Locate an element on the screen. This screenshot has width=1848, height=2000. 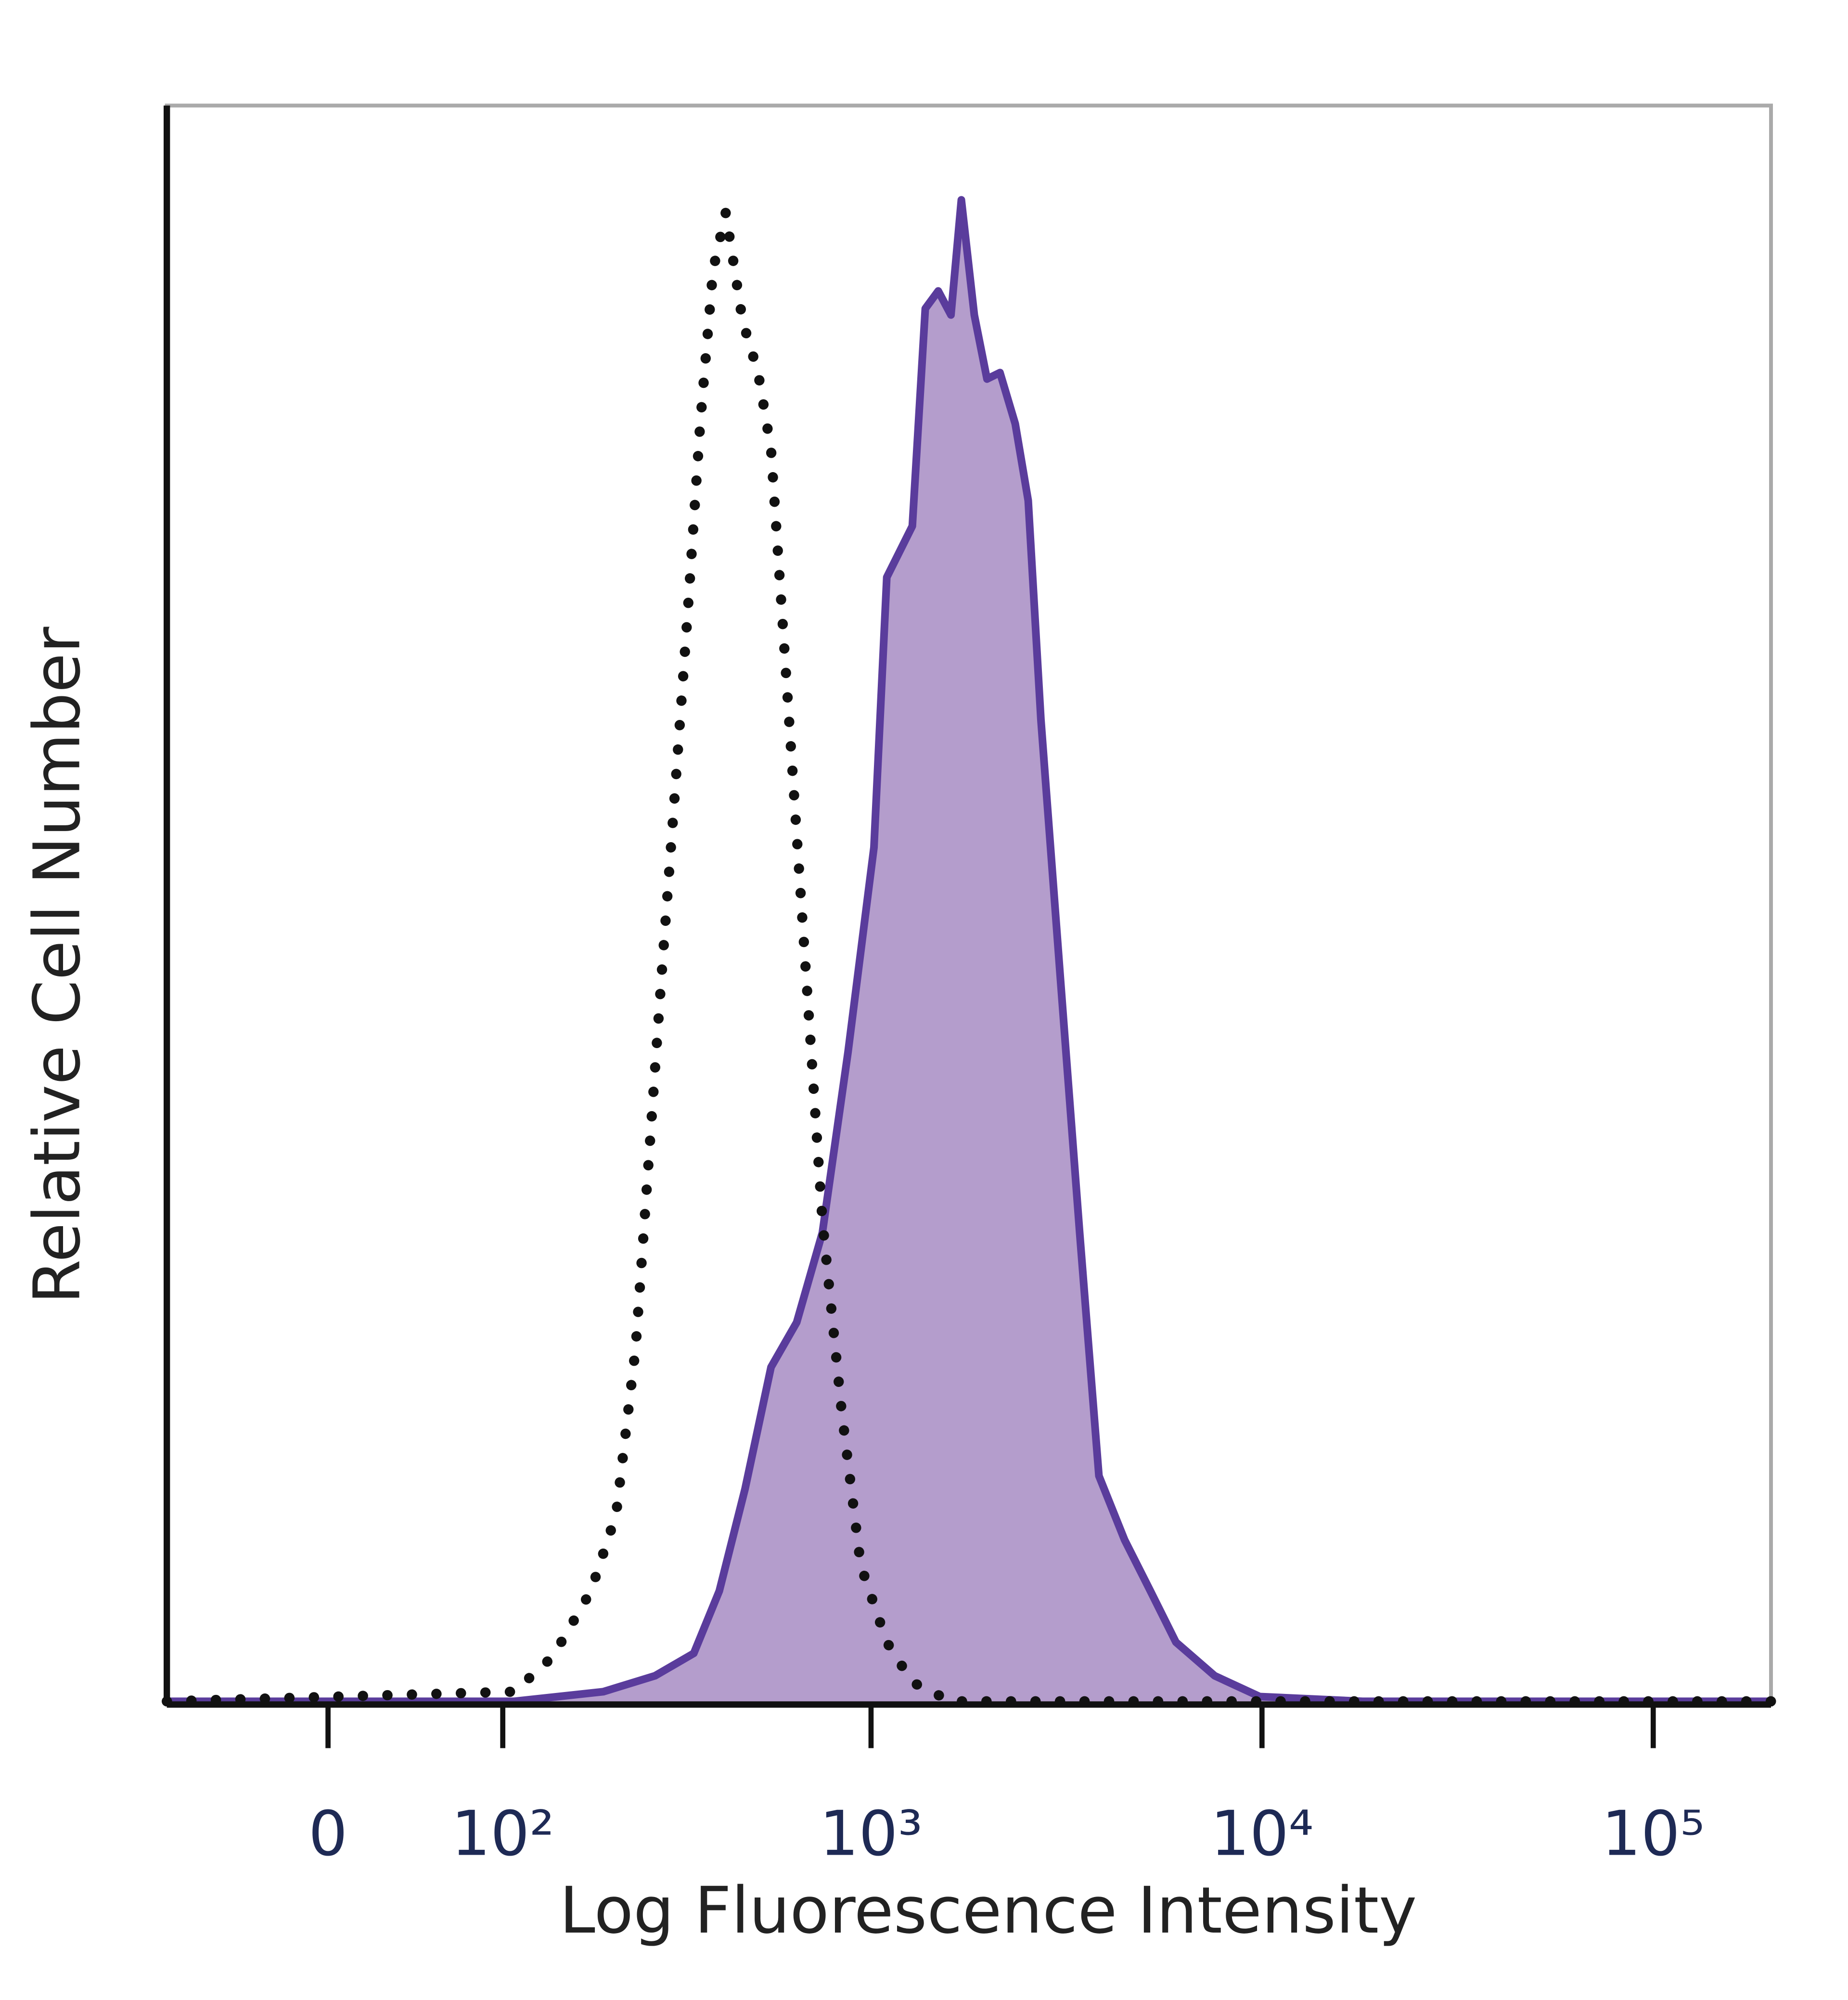
x-tick-label: 10³ is located at coordinates (871, 1834).